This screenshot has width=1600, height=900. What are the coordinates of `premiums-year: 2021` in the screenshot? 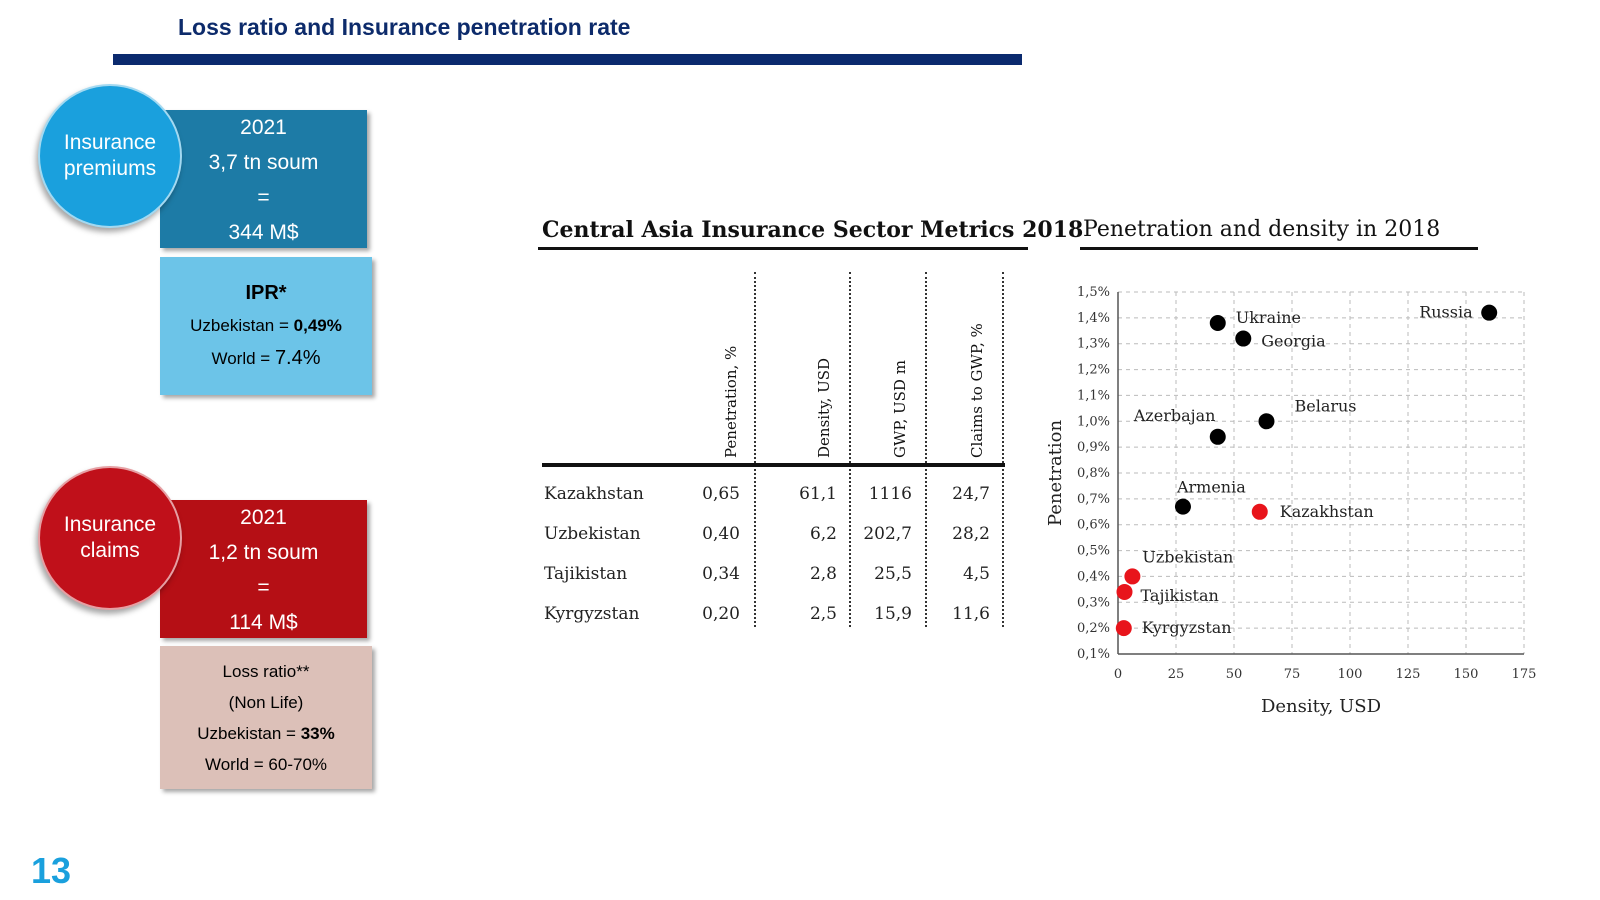 It's located at (263, 127).